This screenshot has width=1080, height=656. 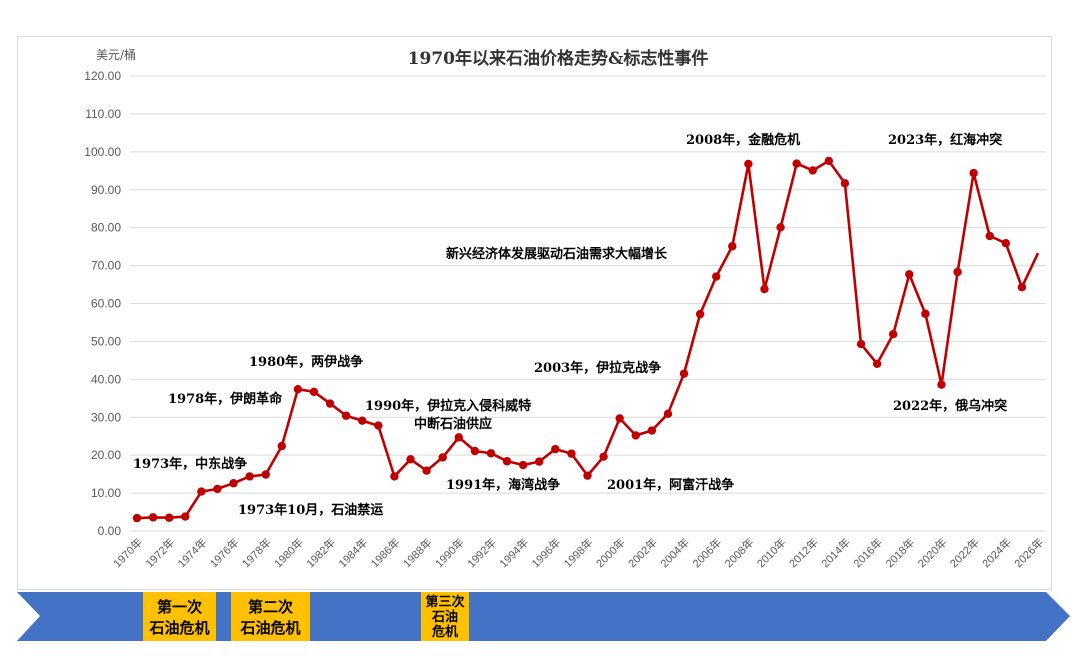 I want to click on y-tick-label: 0.00, so click(x=110, y=531).